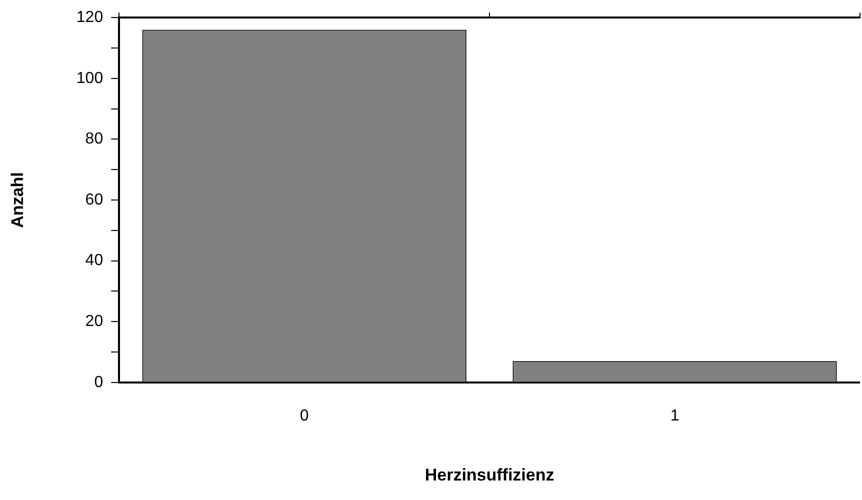  Describe the element at coordinates (94, 261) in the screenshot. I see `y-tick-label: 40` at that location.